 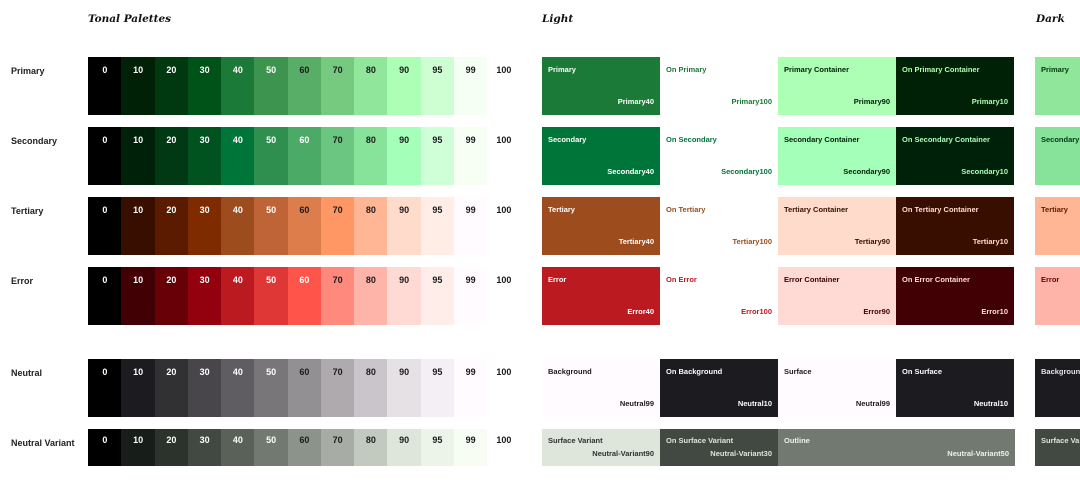 I want to click on secondary-tone-50-swatch: 50, so click(x=271, y=156).